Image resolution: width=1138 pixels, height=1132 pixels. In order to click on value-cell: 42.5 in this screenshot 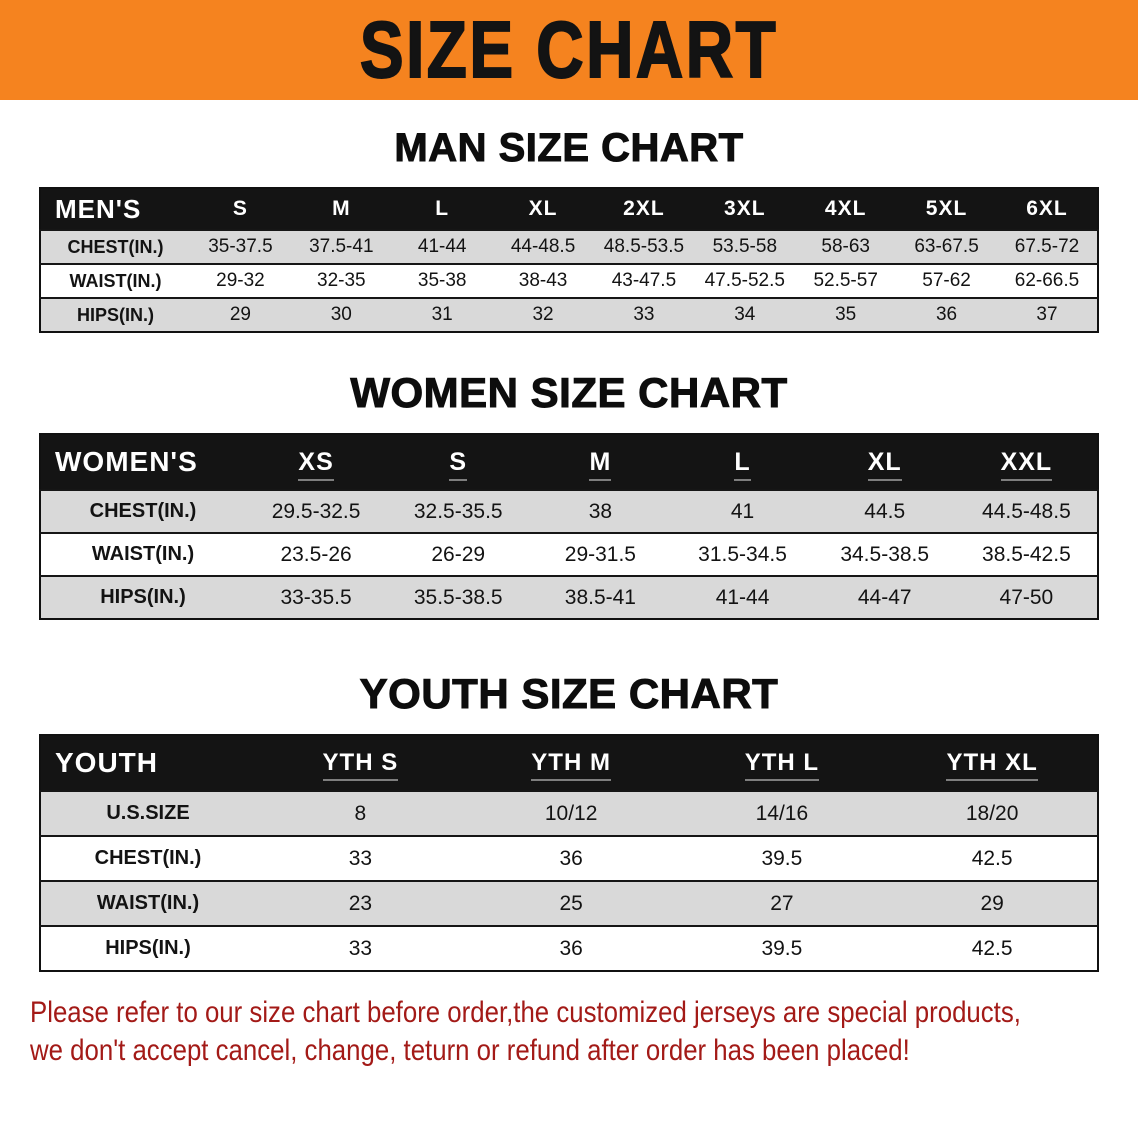, I will do `click(992, 948)`.